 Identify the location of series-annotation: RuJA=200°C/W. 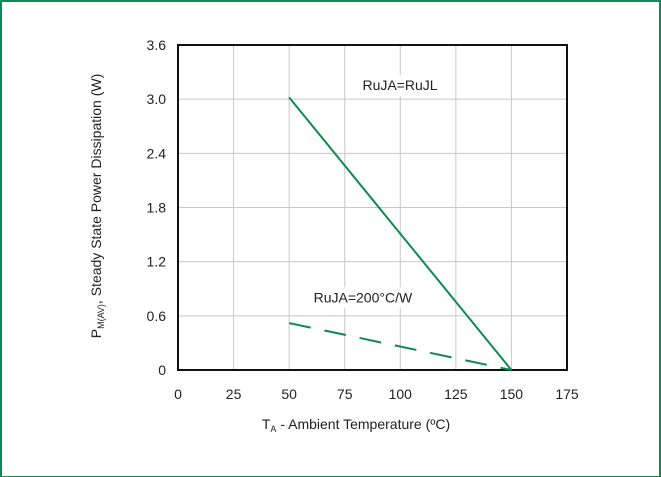
(363, 297).